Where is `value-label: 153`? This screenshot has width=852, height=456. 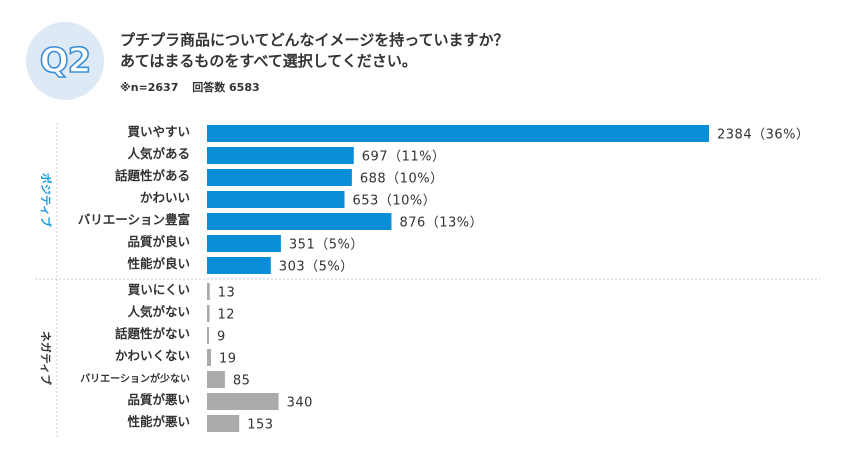
value-label: 153 is located at coordinates (260, 425).